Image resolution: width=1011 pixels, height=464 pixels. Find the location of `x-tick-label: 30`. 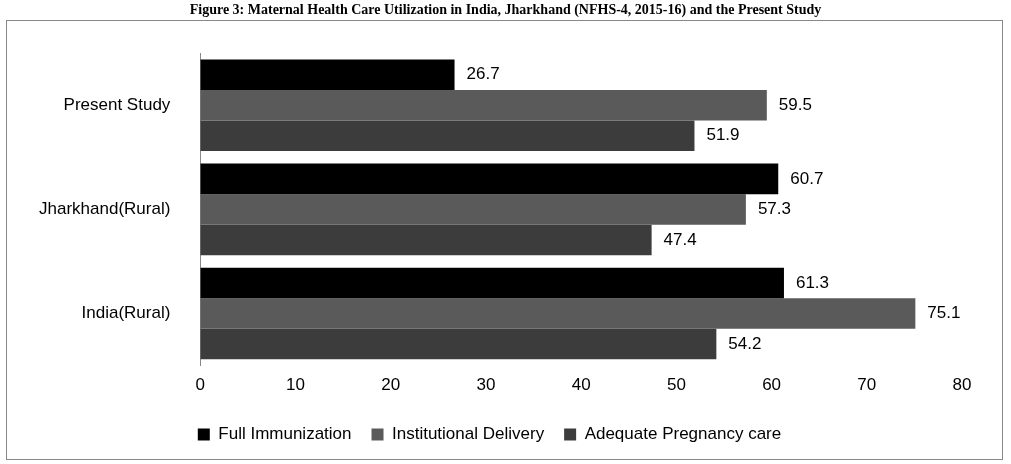

x-tick-label: 30 is located at coordinates (486, 385).